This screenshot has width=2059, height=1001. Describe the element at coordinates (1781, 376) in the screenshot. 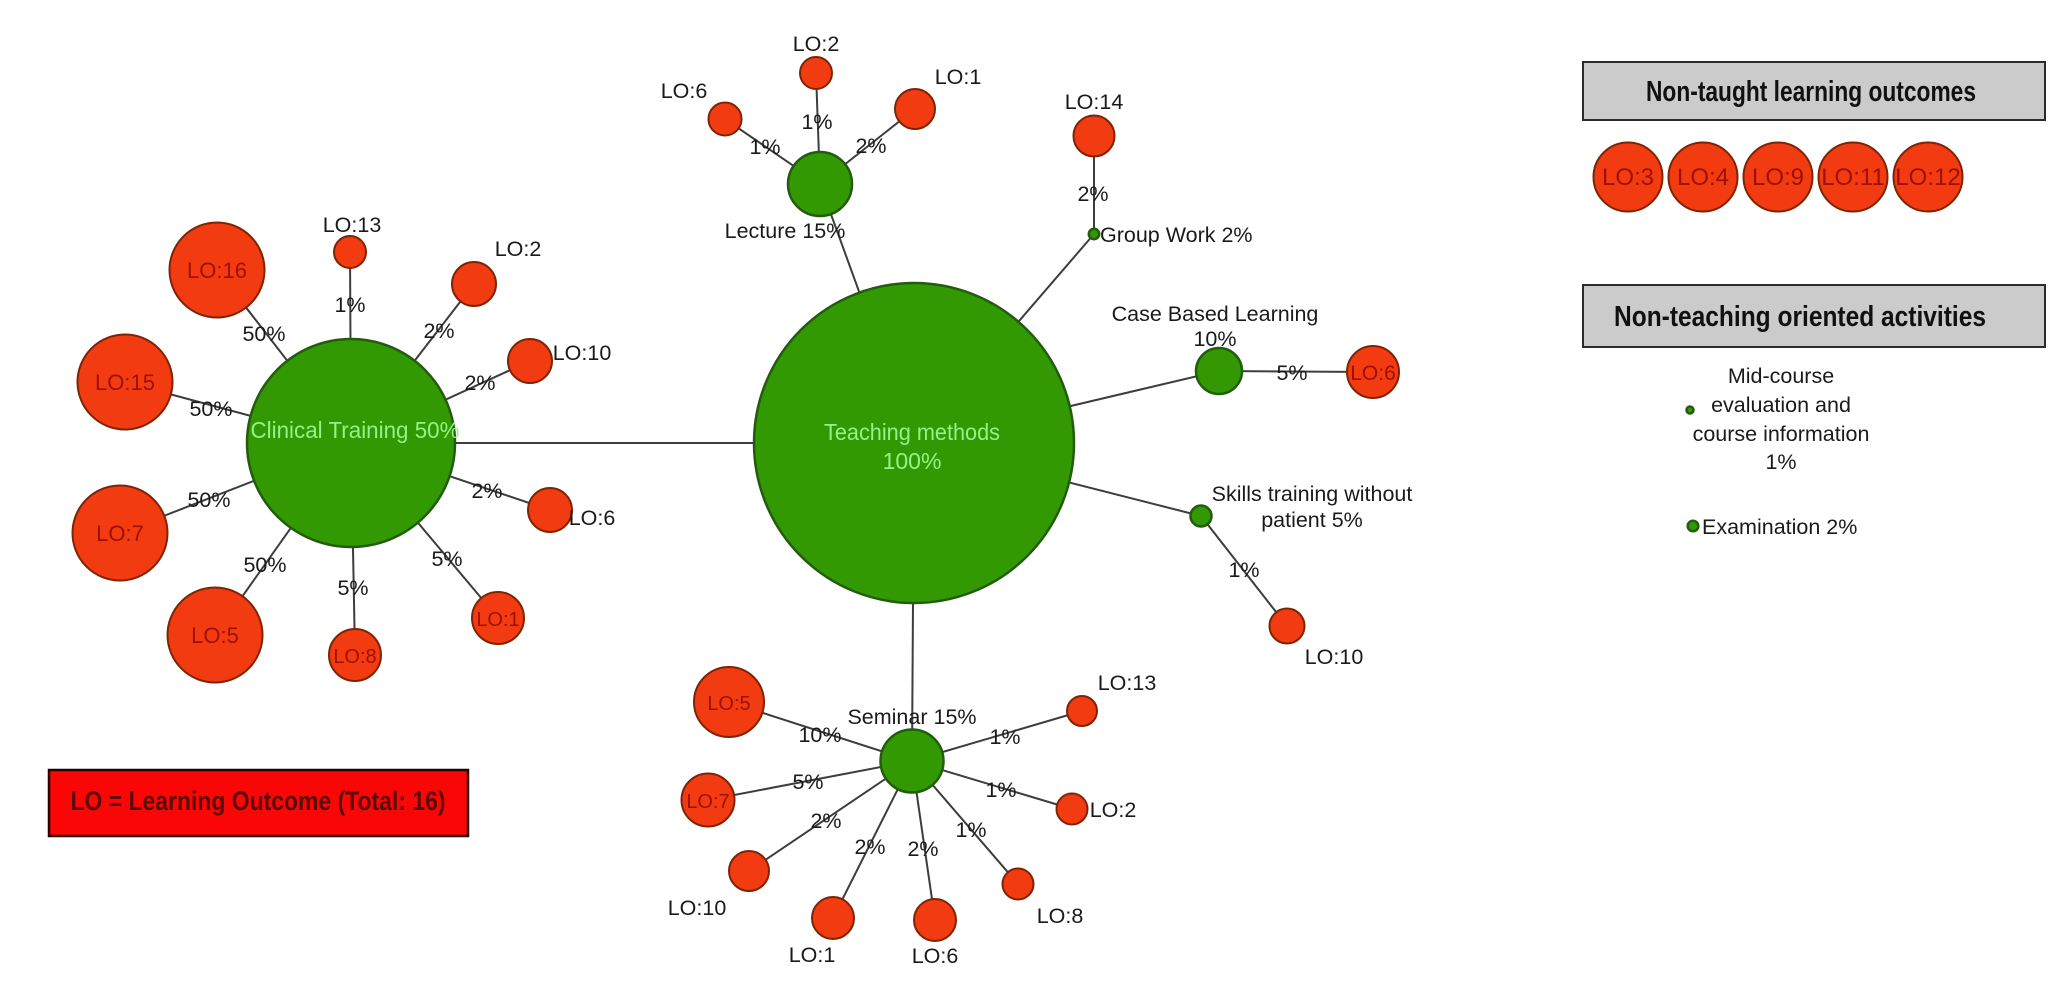

I see `svg-text: Mid-course` at that location.